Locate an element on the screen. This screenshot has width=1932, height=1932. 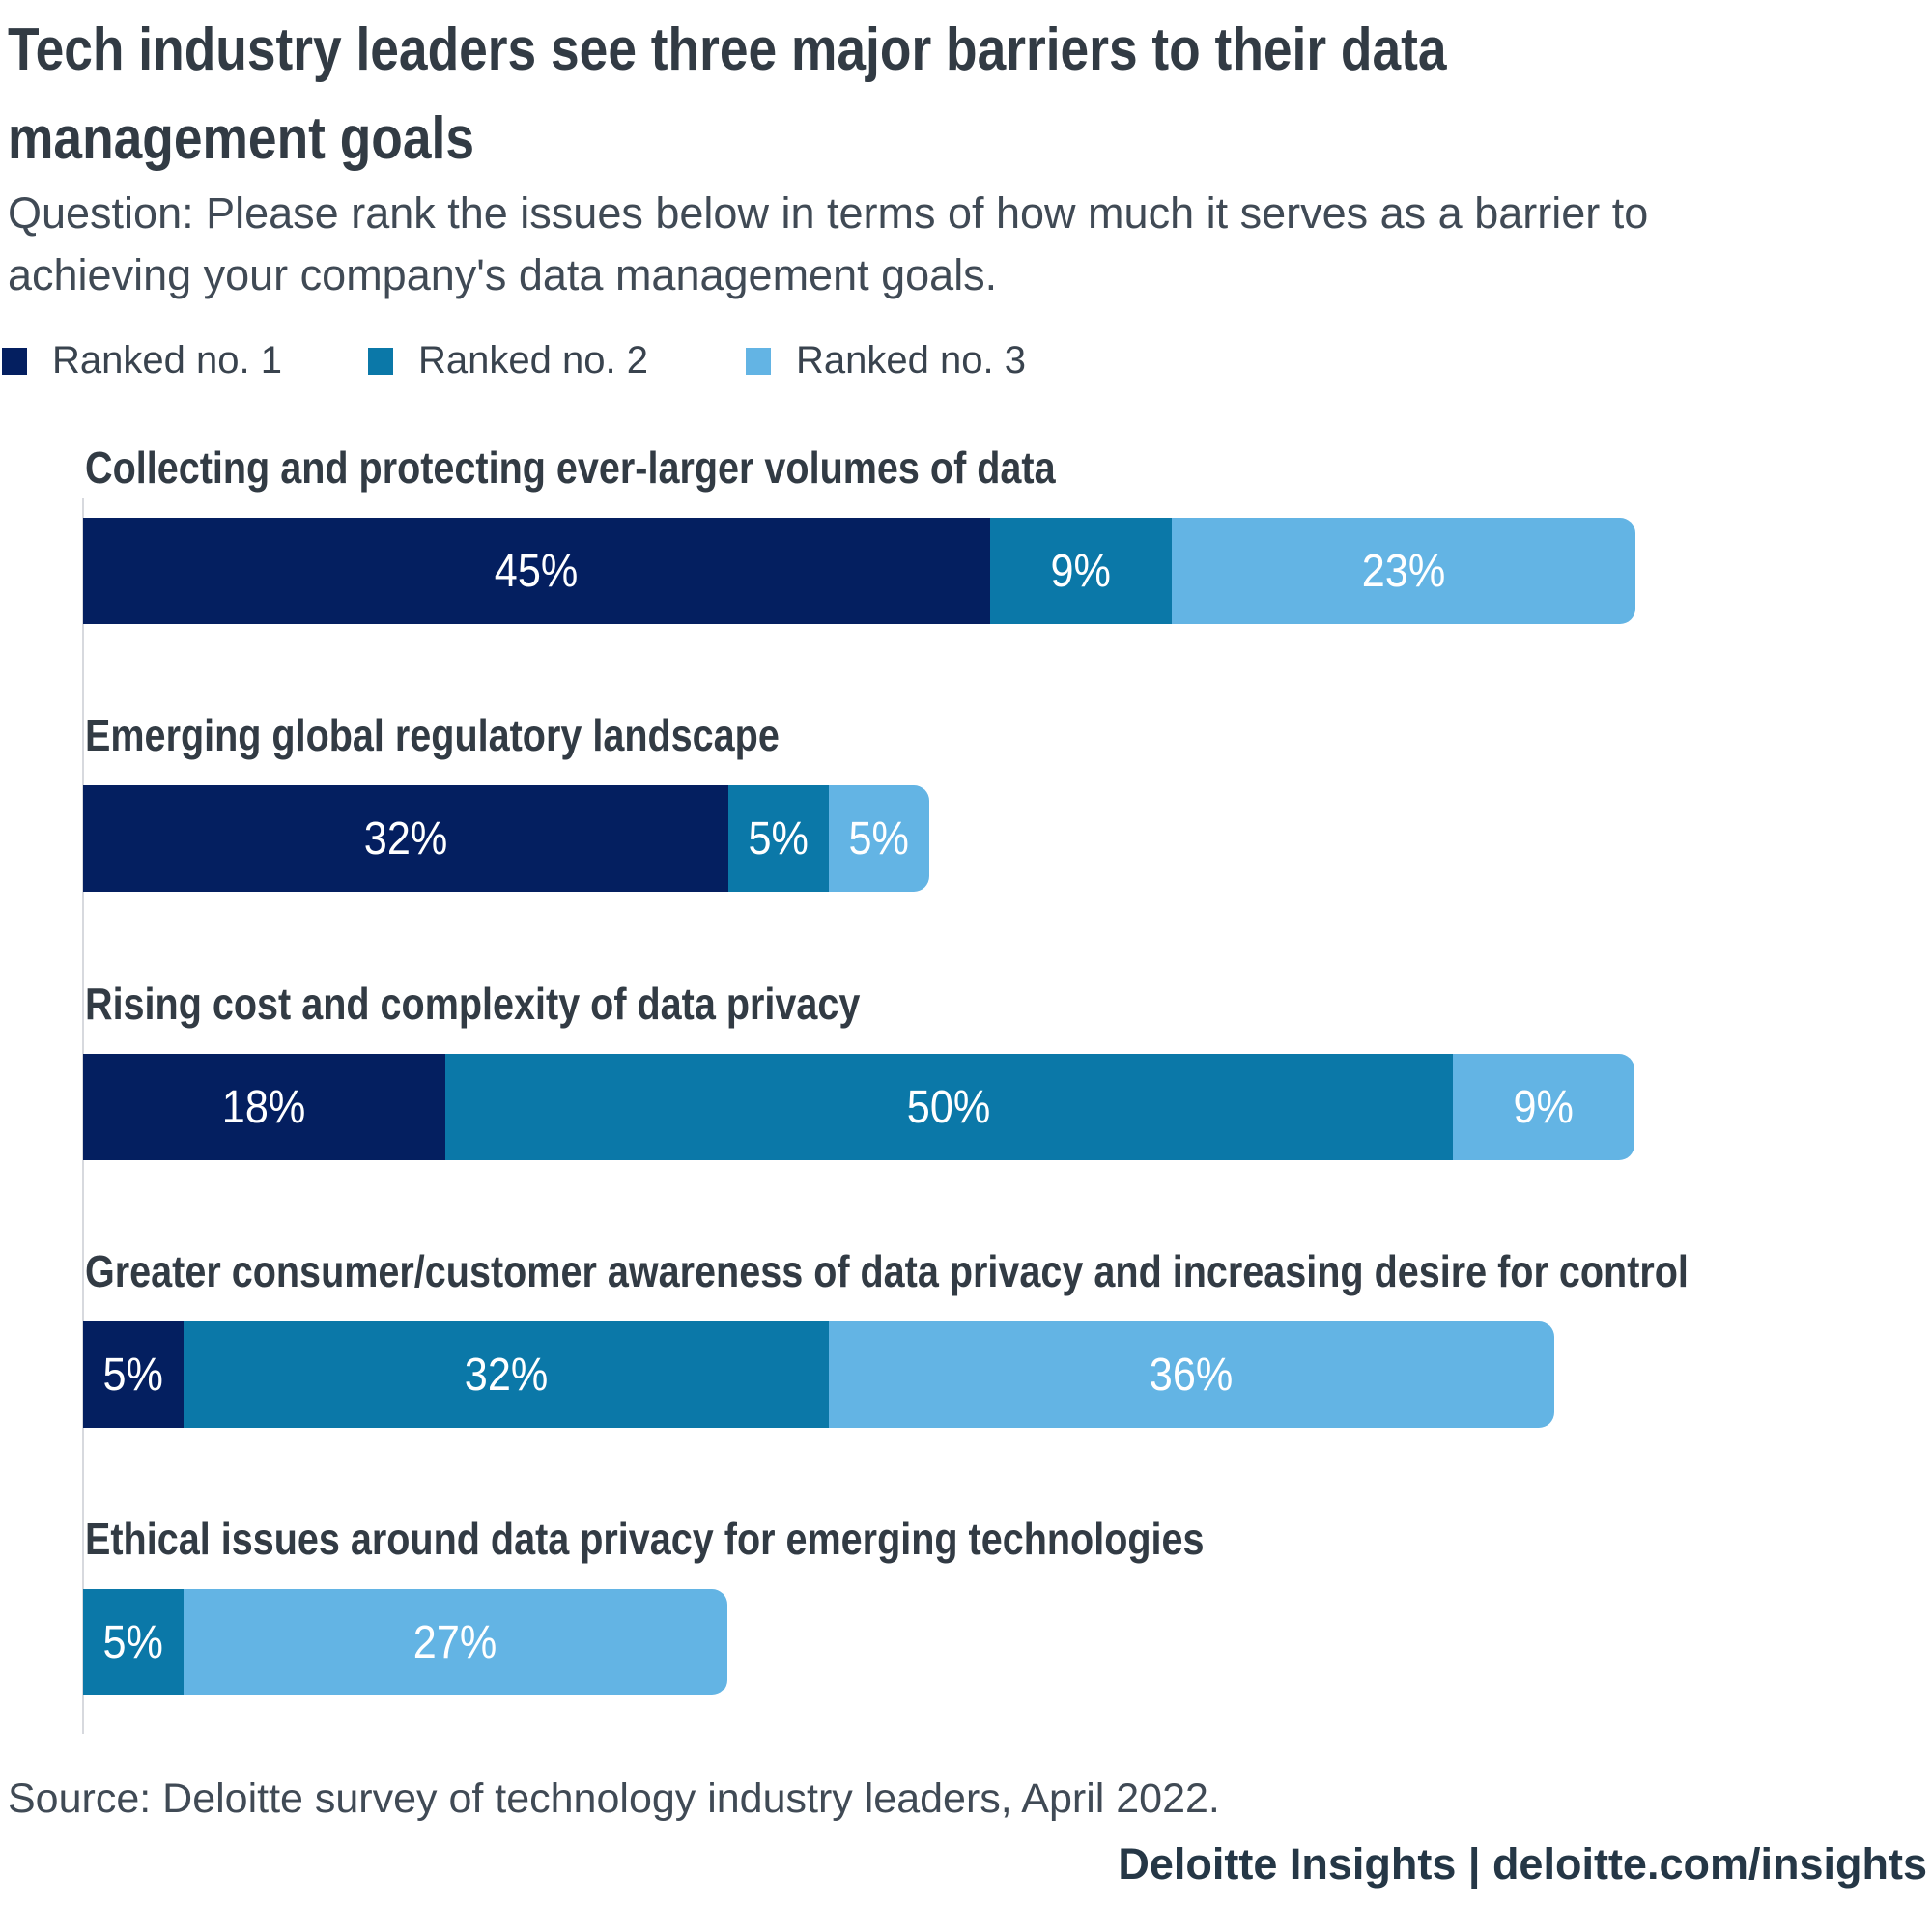
legend-item: Ranked no. 1 is located at coordinates (142, 361).